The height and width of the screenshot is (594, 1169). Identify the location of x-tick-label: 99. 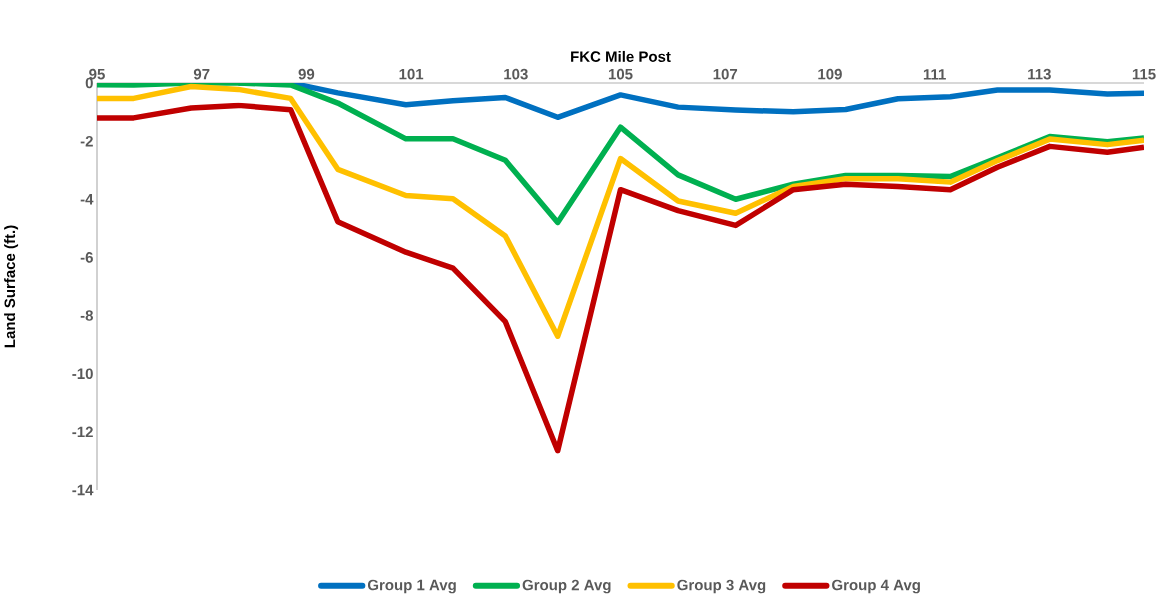
(306, 74).